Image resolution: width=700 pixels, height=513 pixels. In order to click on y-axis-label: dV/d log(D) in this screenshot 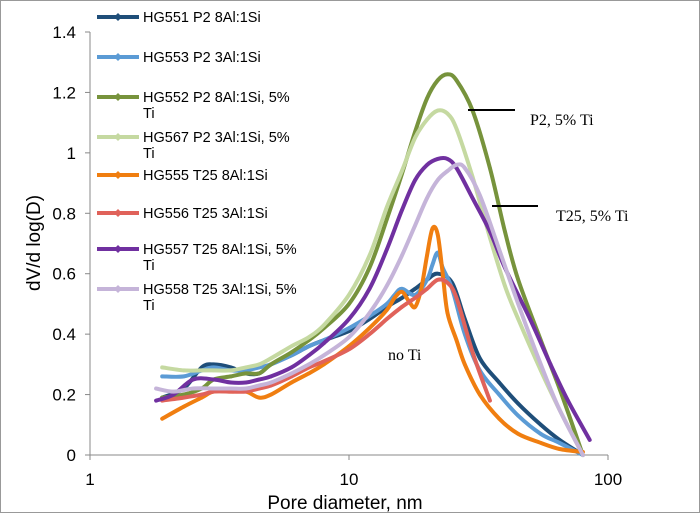, I will do `click(34, 243)`.